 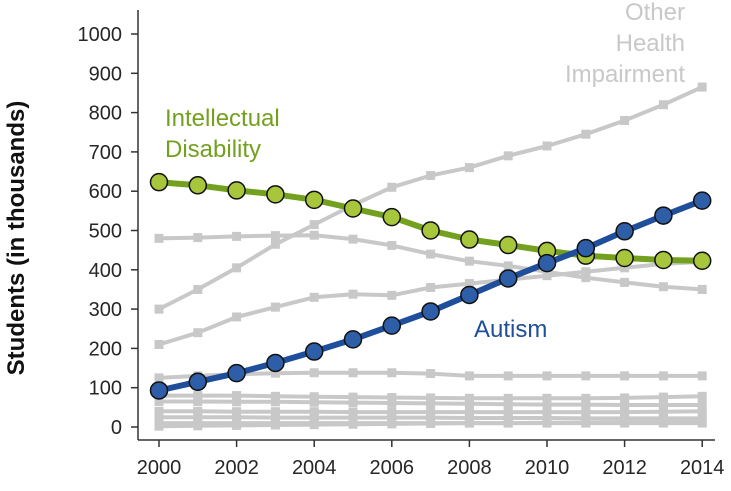 What do you see at coordinates (100, 35) in the screenshot?
I see `y-tick-label: 1000` at bounding box center [100, 35].